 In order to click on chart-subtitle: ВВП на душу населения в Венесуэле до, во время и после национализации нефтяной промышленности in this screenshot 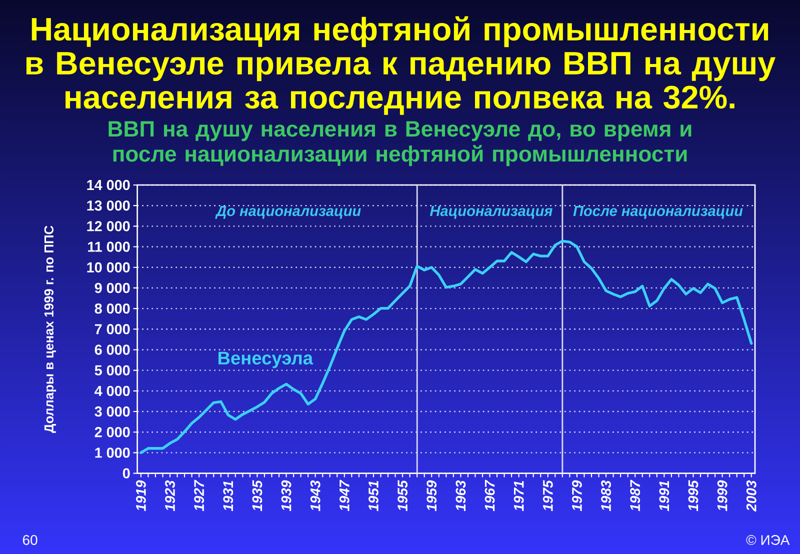, I will do `click(400, 143)`.